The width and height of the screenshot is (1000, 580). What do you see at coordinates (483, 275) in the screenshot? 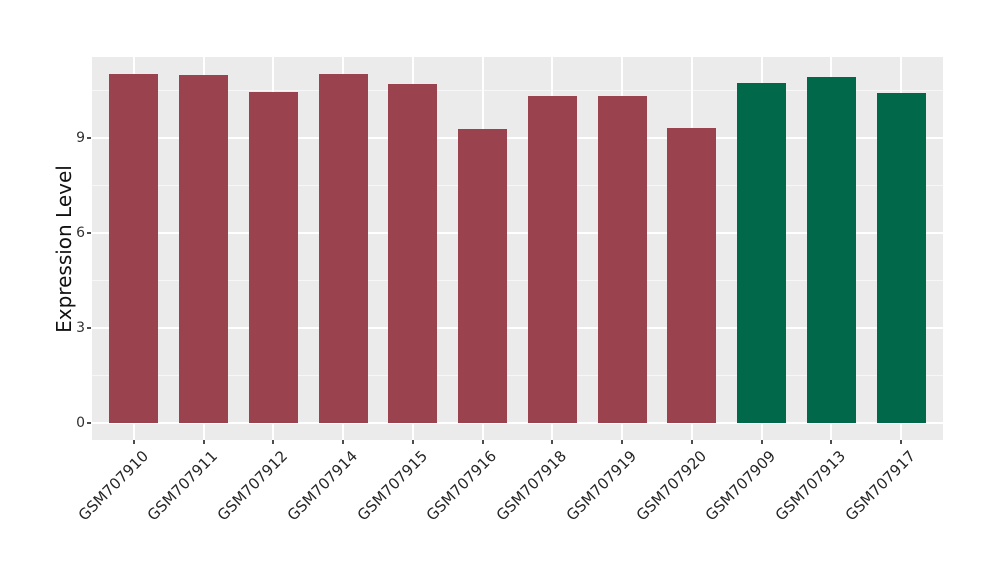
I see `bar-GSM707916` at bounding box center [483, 275].